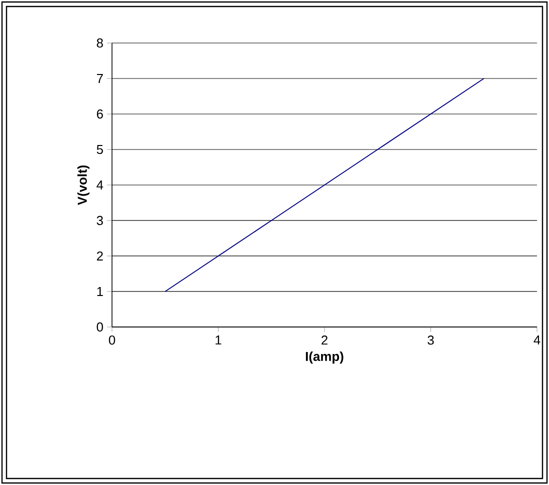  I want to click on y-tick-label: 4, so click(100, 185).